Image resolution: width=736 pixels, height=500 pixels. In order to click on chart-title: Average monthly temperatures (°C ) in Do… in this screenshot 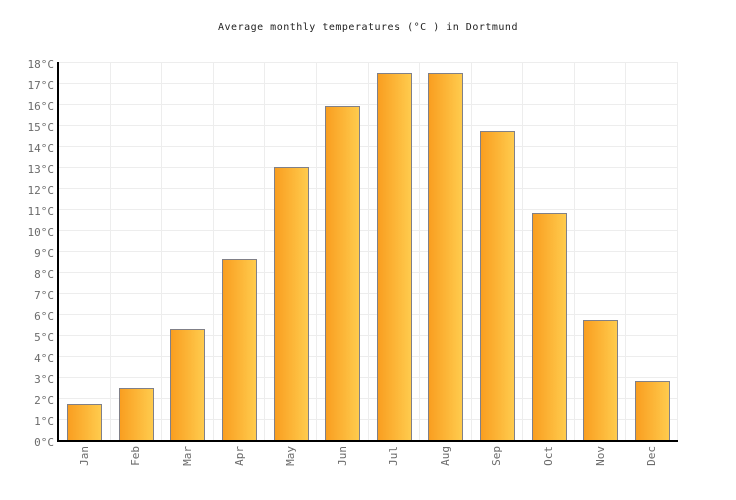, I will do `click(368, 27)`.